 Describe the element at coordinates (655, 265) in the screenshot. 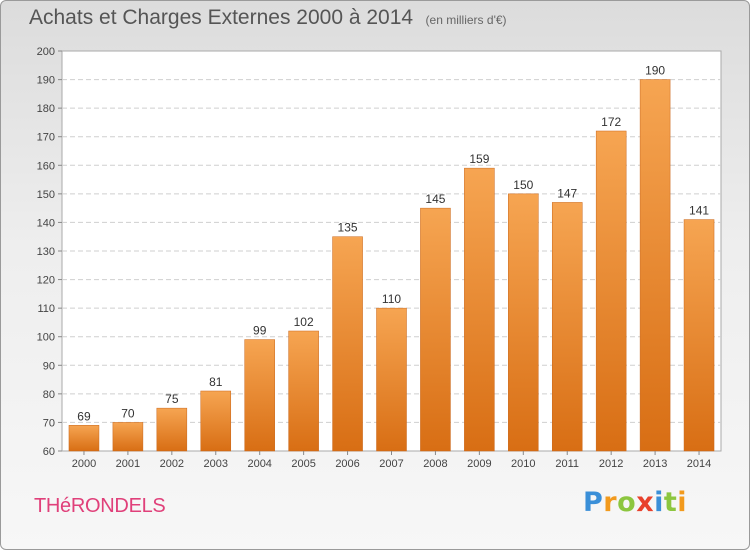

I see `bar-2013` at that location.